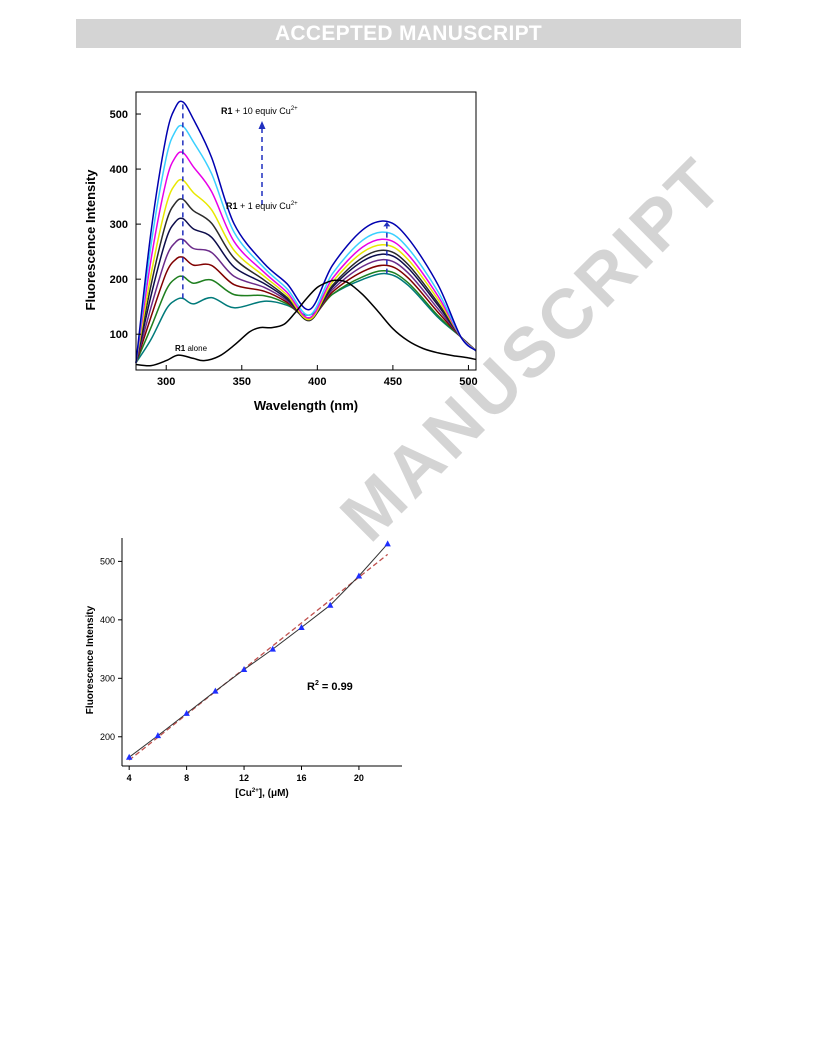 Image resolution: width=816 pixels, height=1056 pixels. What do you see at coordinates (244, 778) in the screenshot?
I see `x-tick-label: 12` at bounding box center [244, 778].